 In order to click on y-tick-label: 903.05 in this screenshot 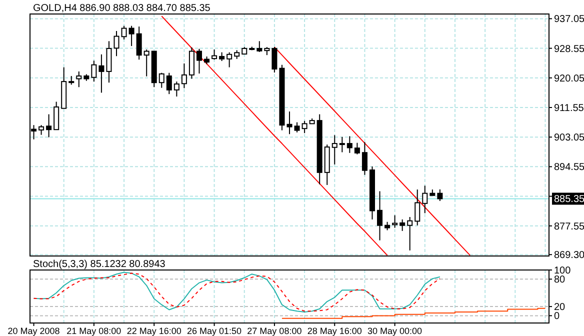, I will do `click(569, 138)`.